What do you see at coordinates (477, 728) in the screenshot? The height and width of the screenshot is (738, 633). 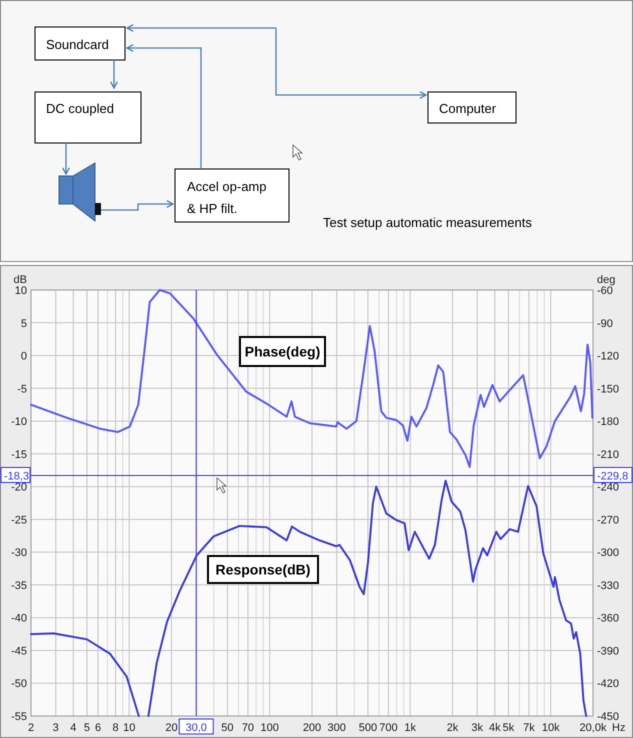 I see `x-tick-label: 3k` at bounding box center [477, 728].